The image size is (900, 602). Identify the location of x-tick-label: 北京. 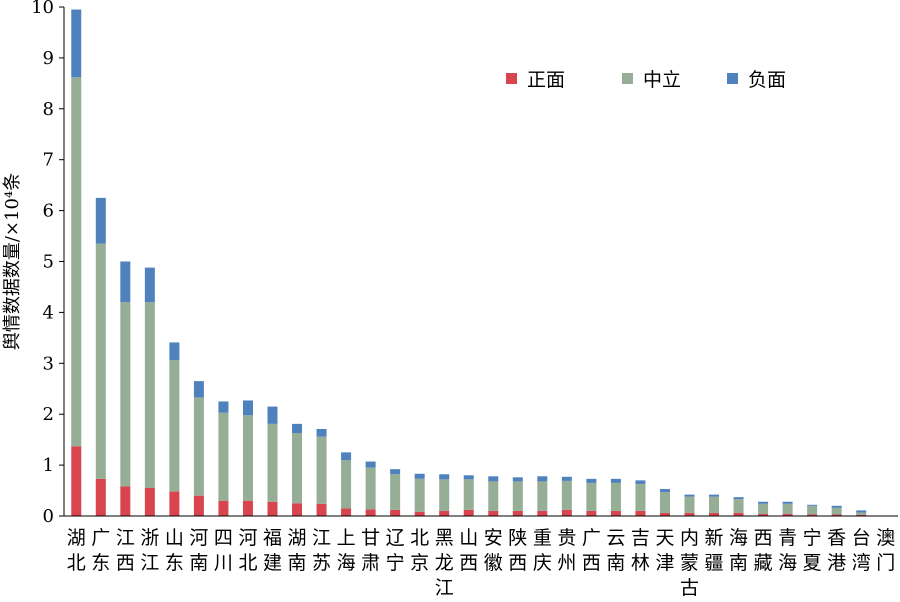
(419, 550).